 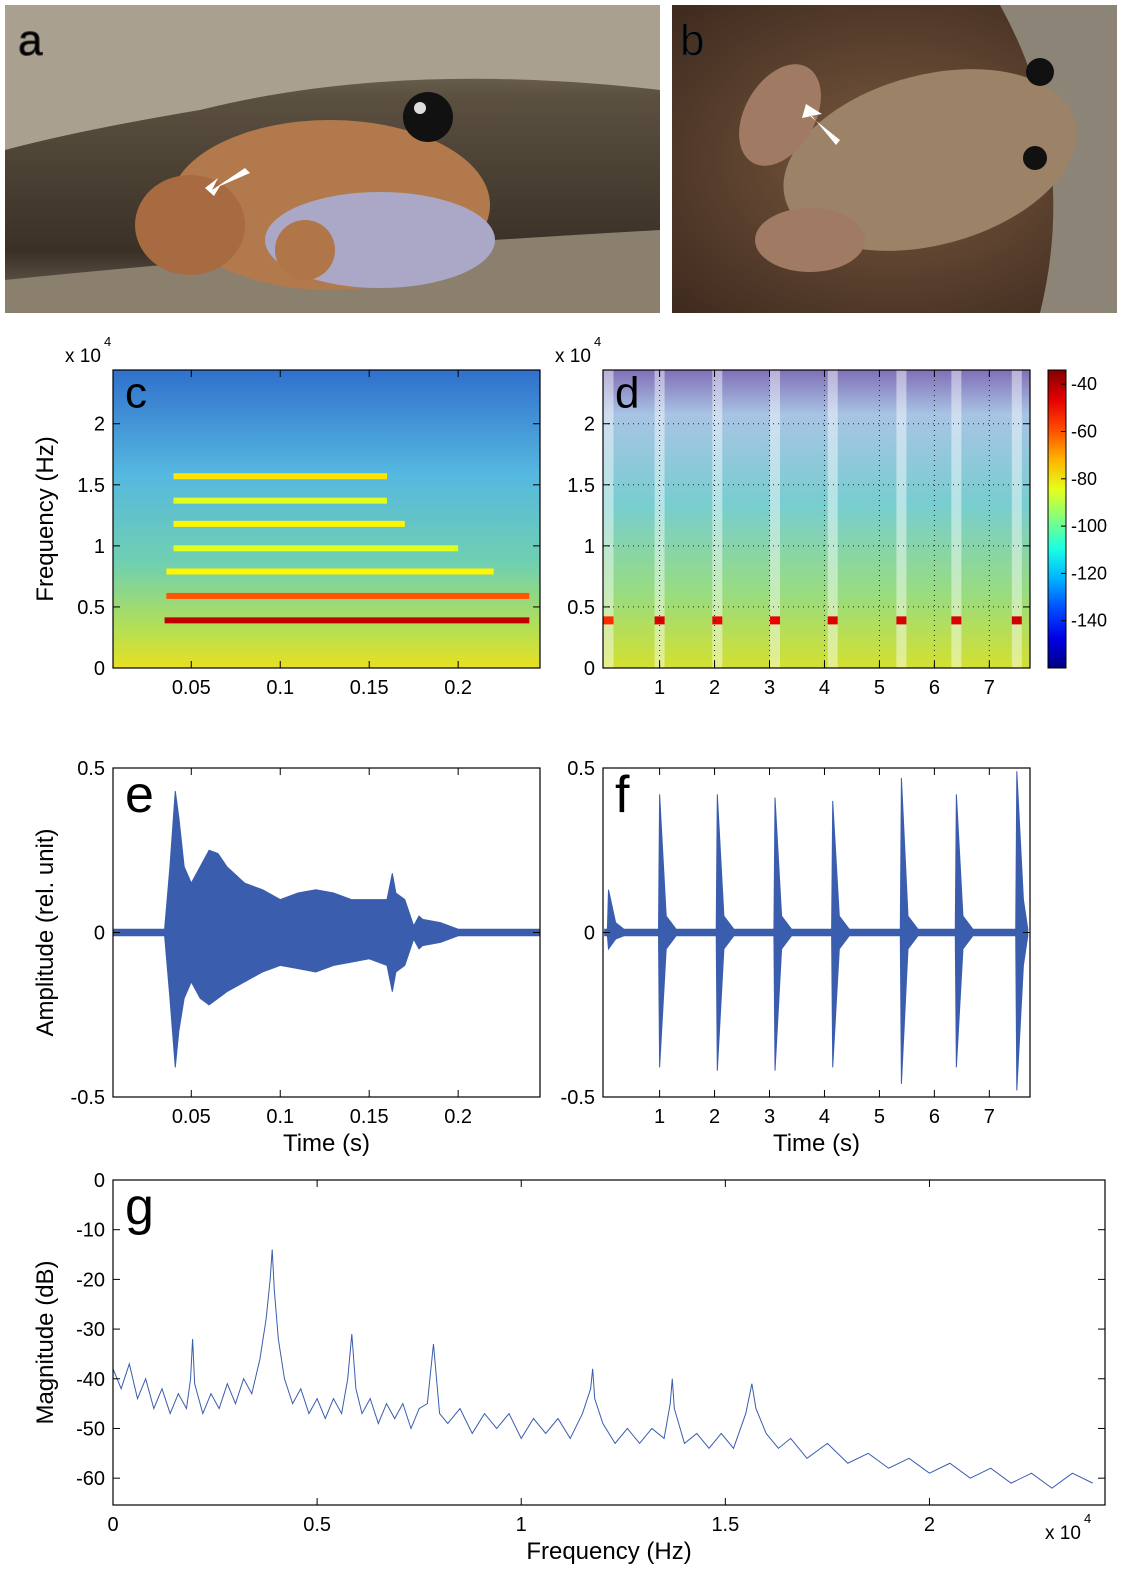 I want to click on frog-arm, so click(x=305, y=250).